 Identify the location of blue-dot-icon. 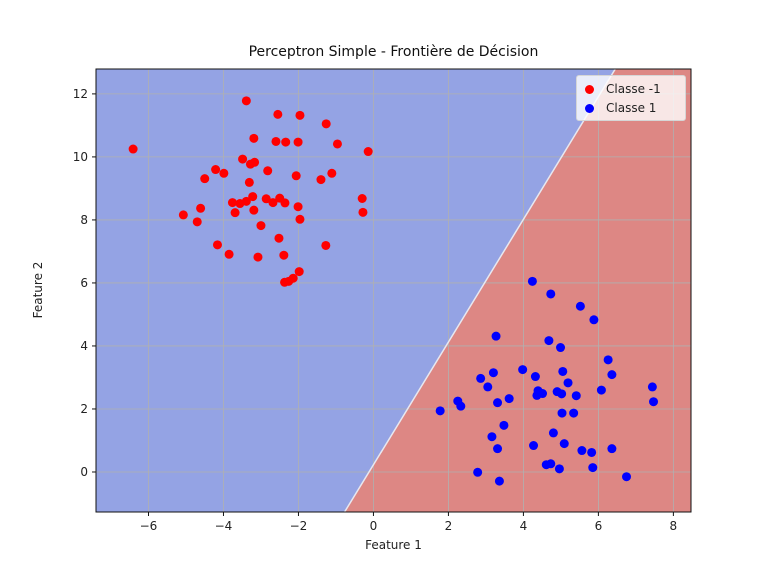
(589, 108).